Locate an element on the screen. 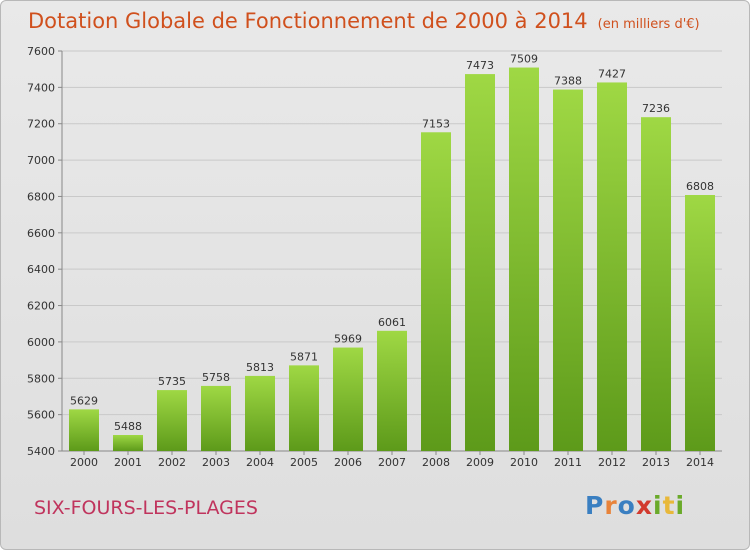  x-tick-label: 2014 is located at coordinates (700, 462).